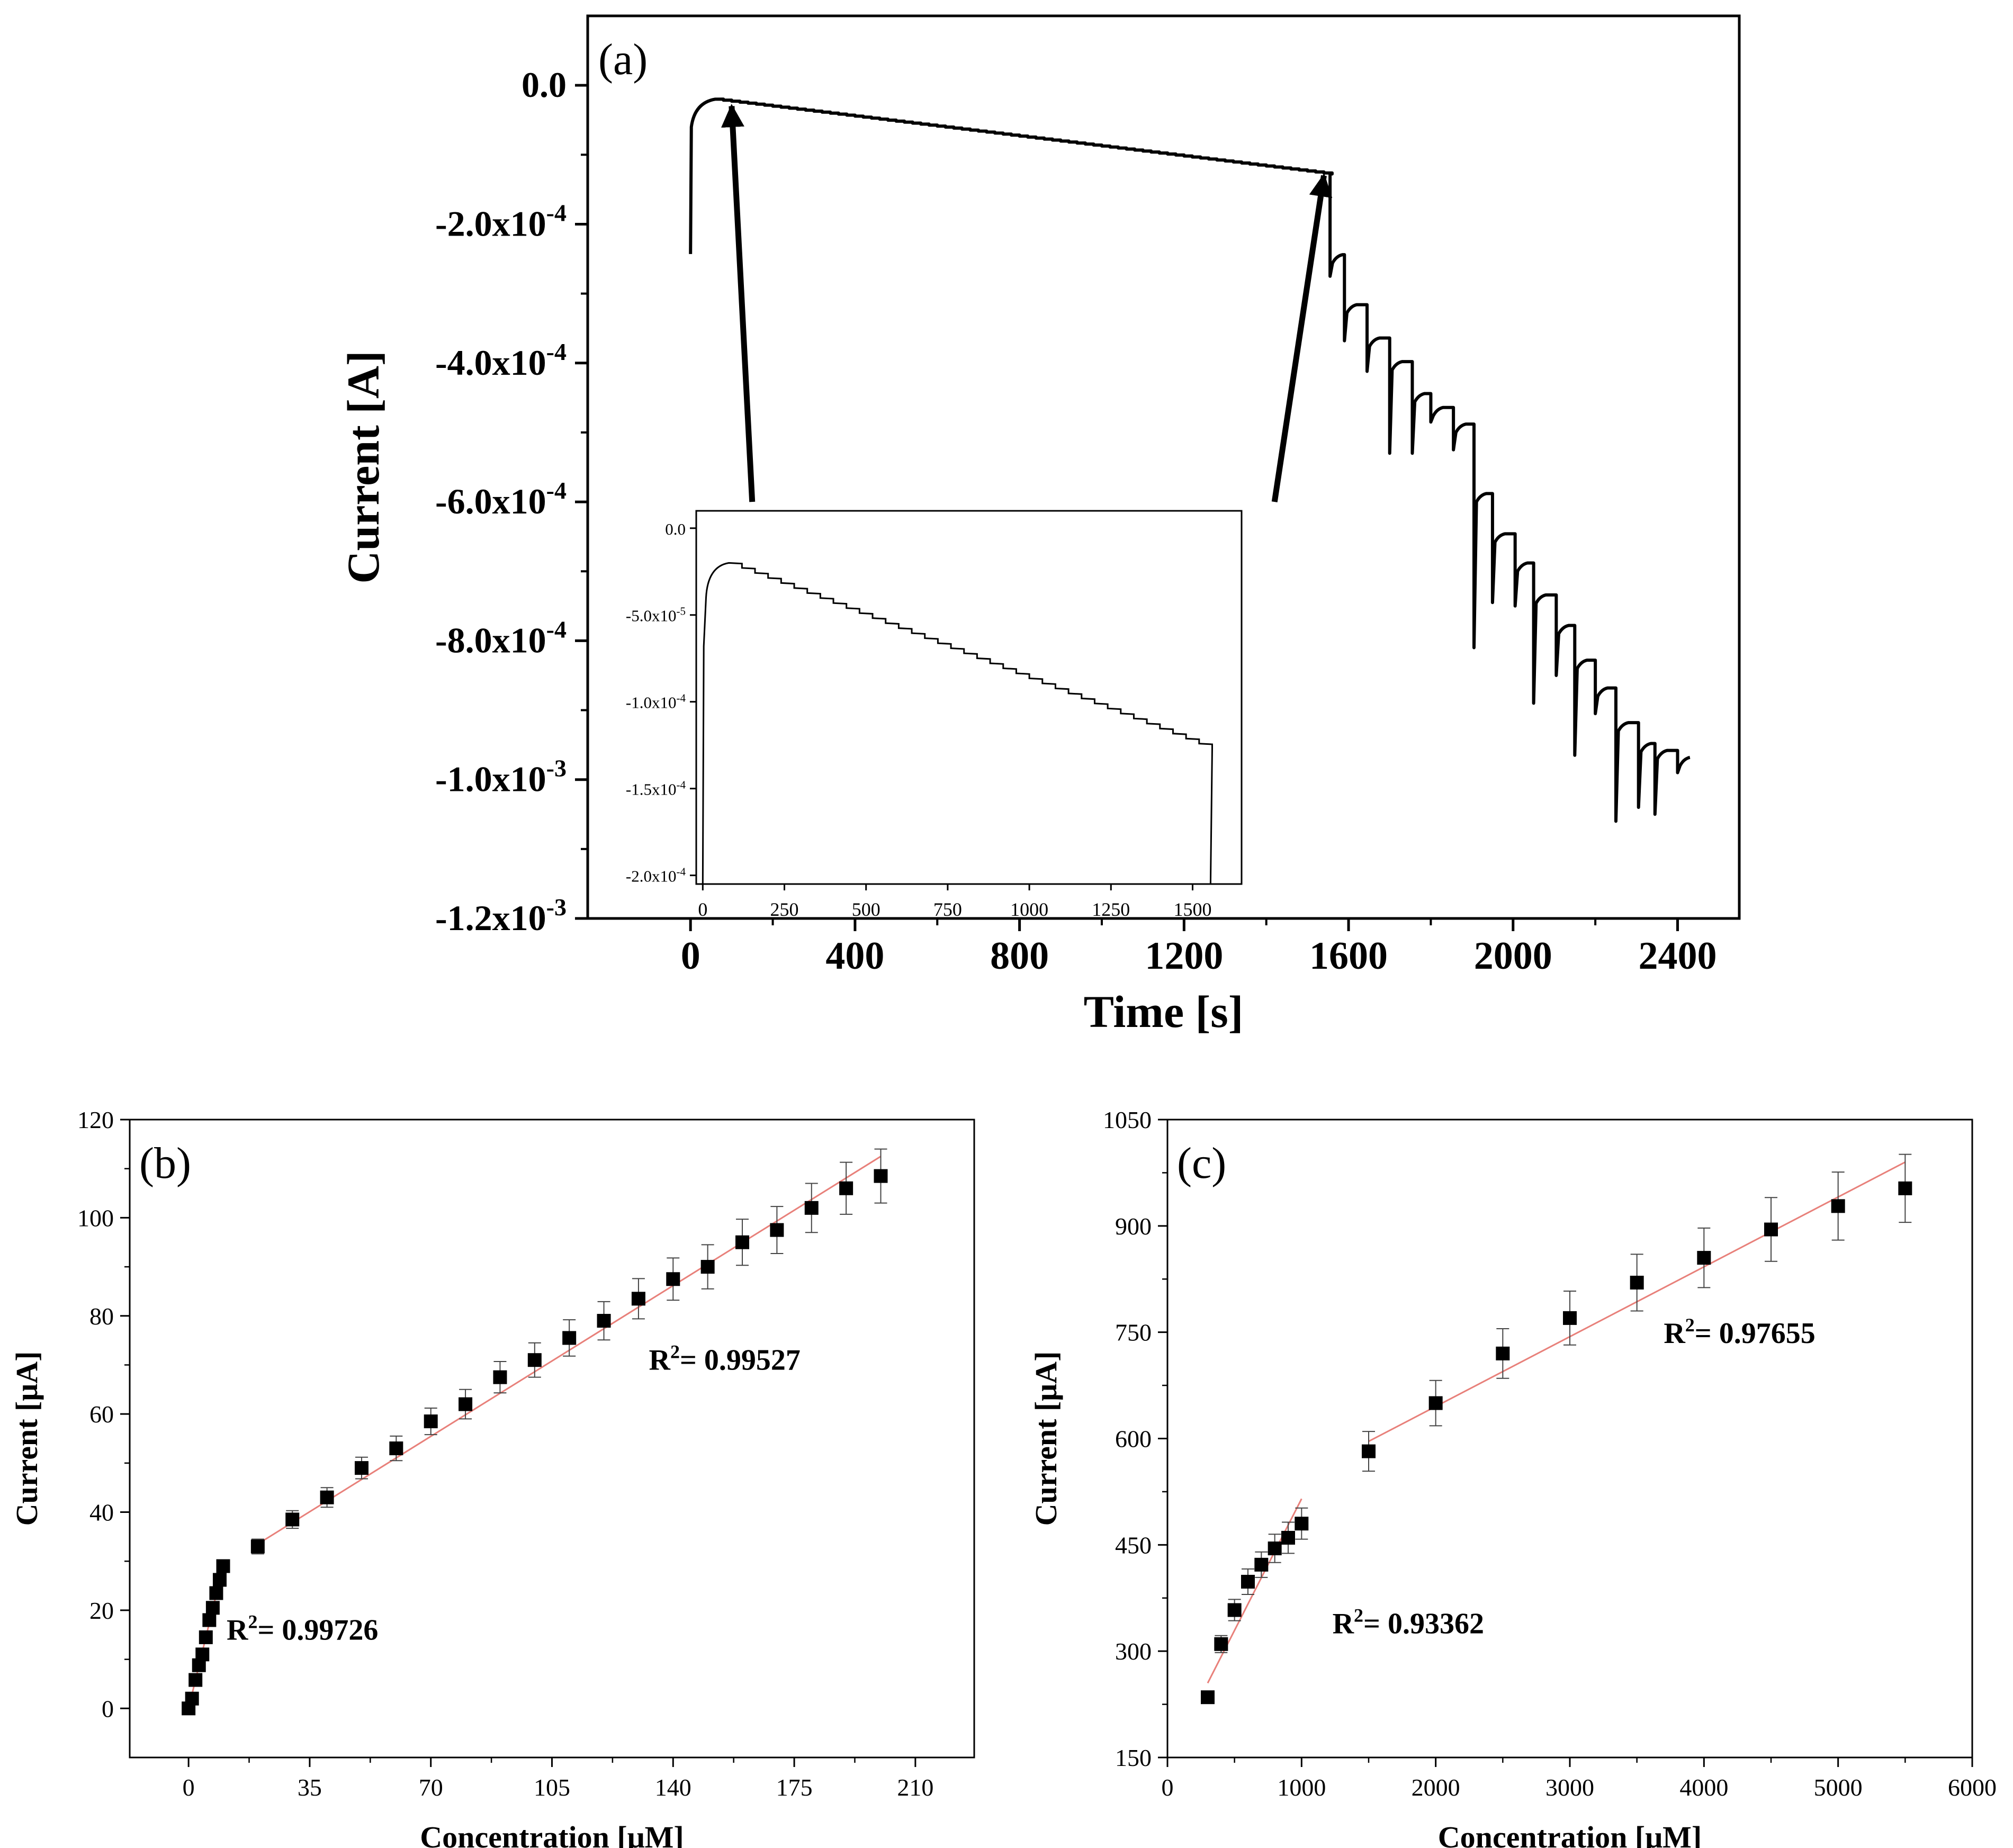  I want to click on y-tick-label-b: 0, so click(108, 1708).